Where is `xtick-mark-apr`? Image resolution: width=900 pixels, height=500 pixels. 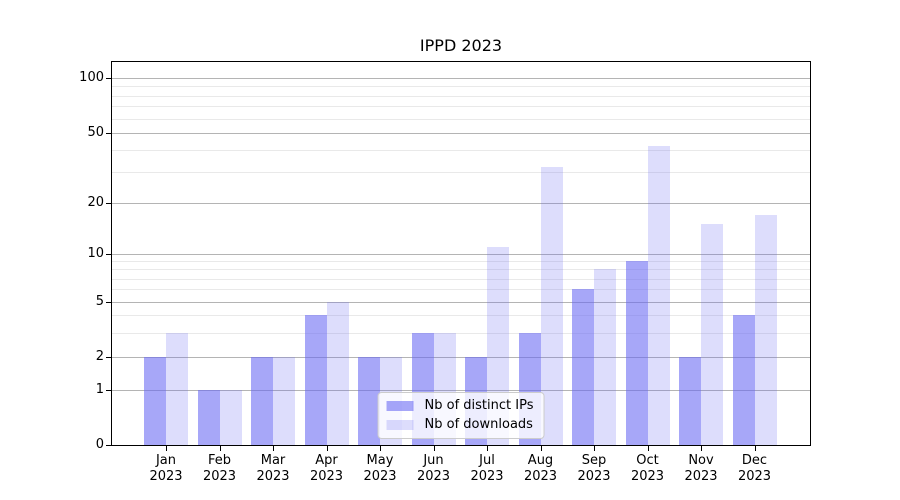 xtick-mark-apr is located at coordinates (327, 448).